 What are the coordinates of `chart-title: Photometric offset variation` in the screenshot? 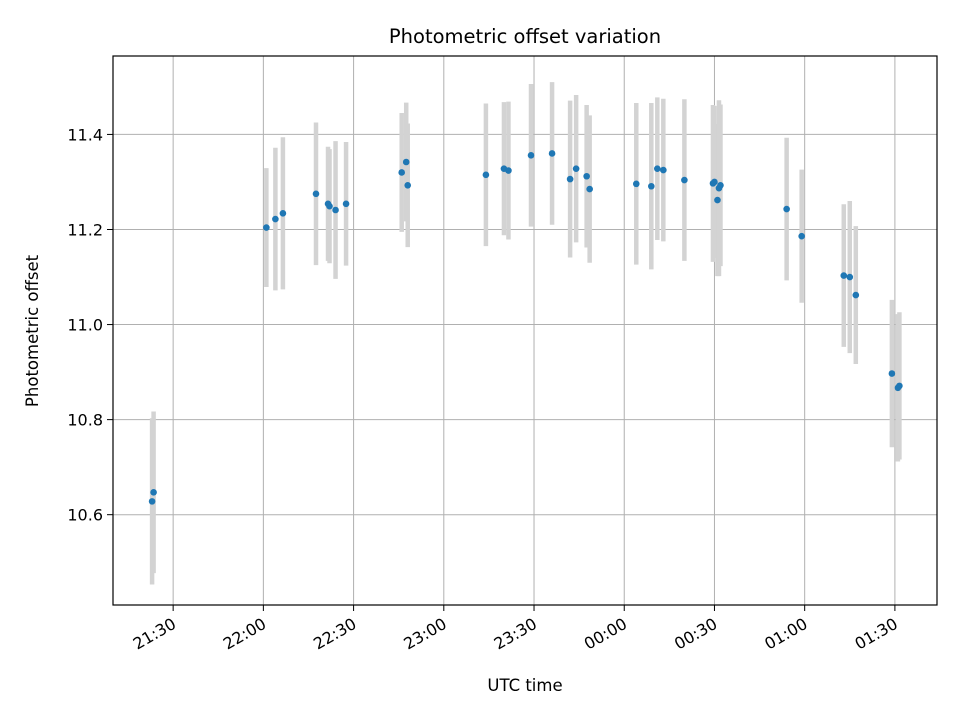 It's located at (525, 36).